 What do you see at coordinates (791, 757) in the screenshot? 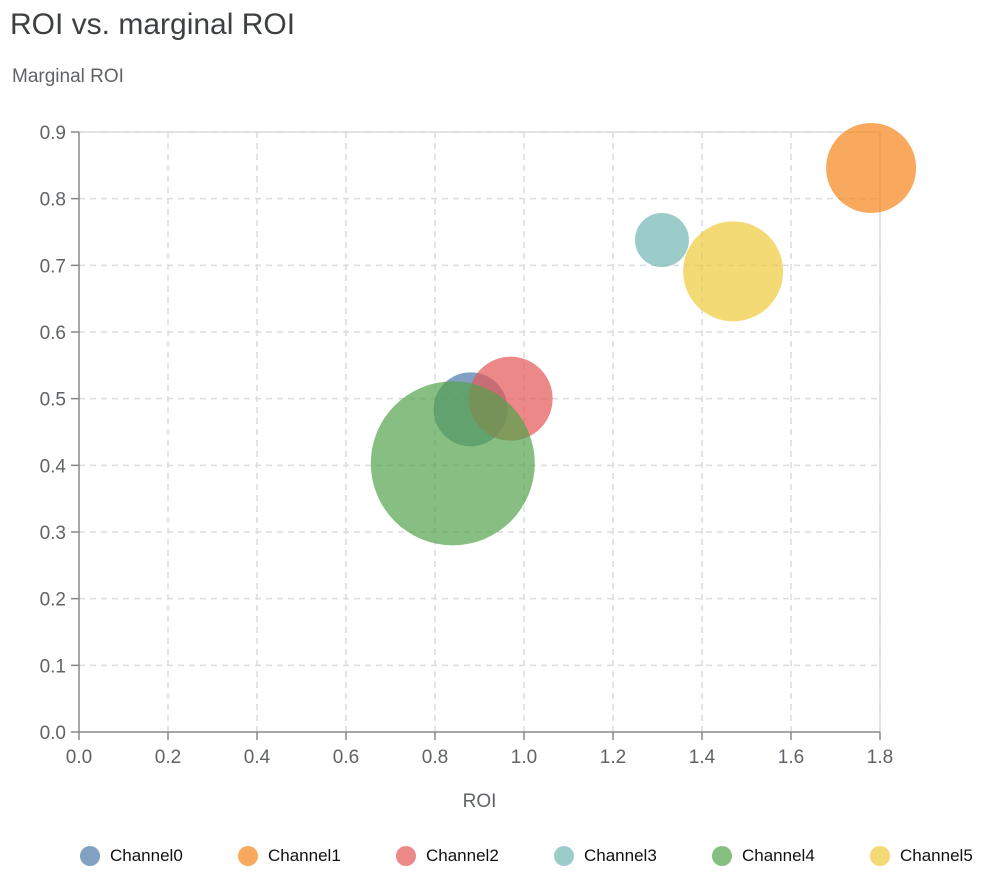
I see `x-tick-label: 1.6` at bounding box center [791, 757].